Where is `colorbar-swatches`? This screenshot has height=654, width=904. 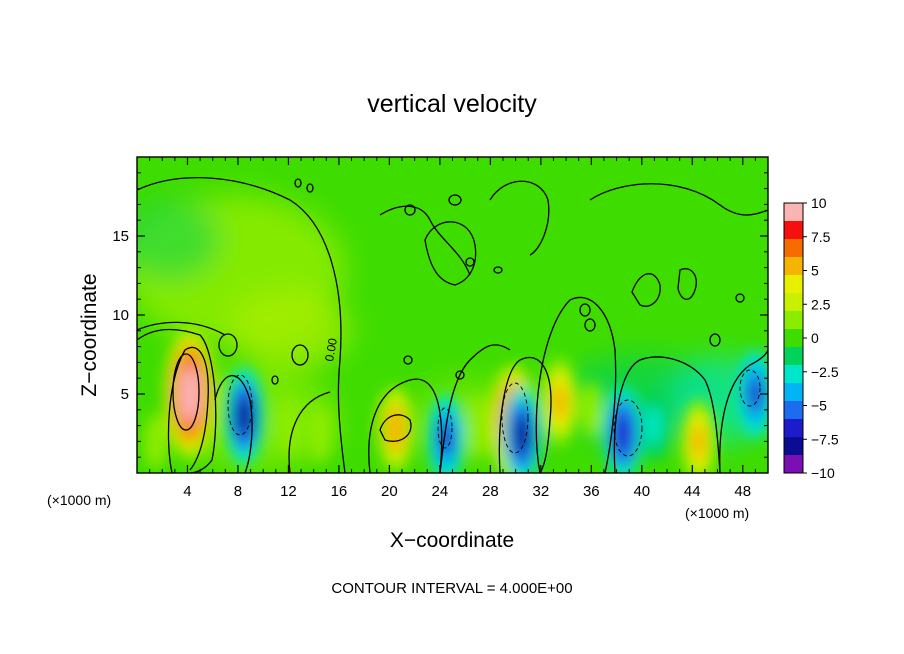 colorbar-swatches is located at coordinates (793, 338).